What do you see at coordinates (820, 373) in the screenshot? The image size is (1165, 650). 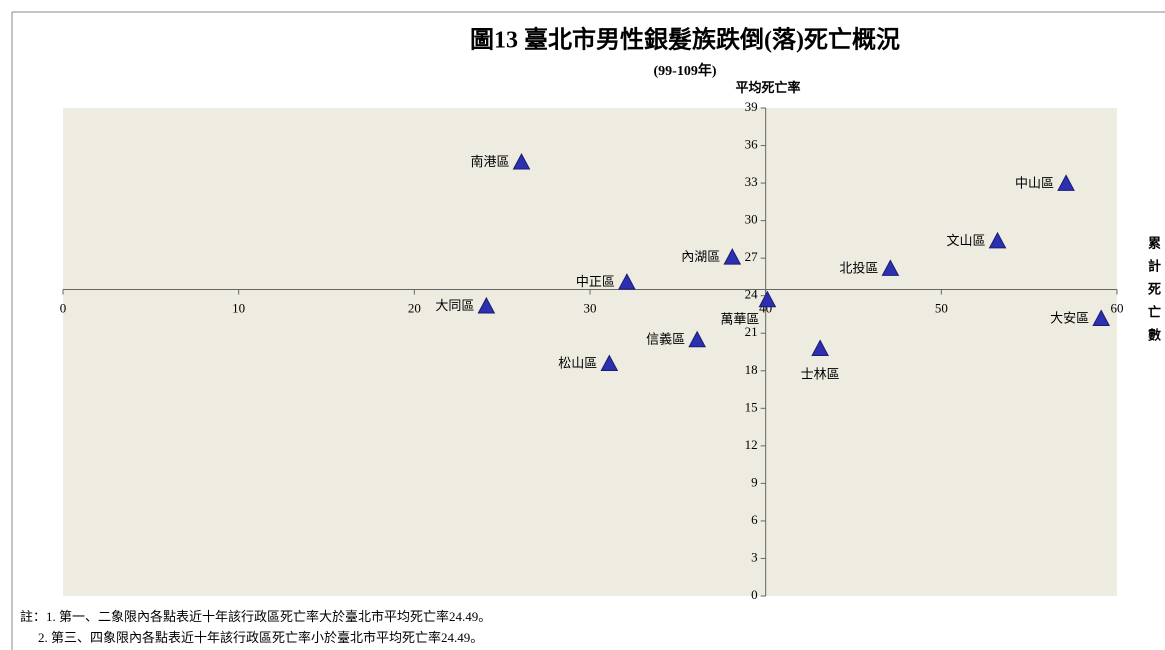 I see `point-label: 士林區` at bounding box center [820, 373].